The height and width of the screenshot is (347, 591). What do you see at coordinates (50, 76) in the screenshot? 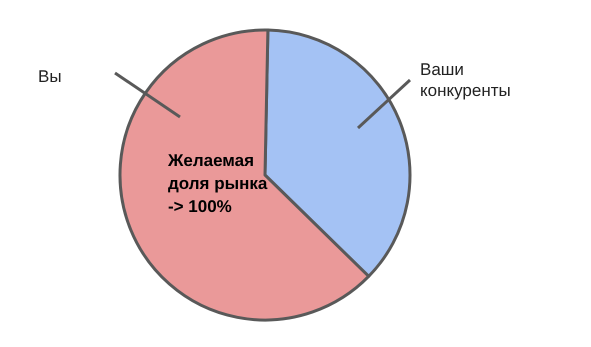
I see `slice-label: Вы` at bounding box center [50, 76].